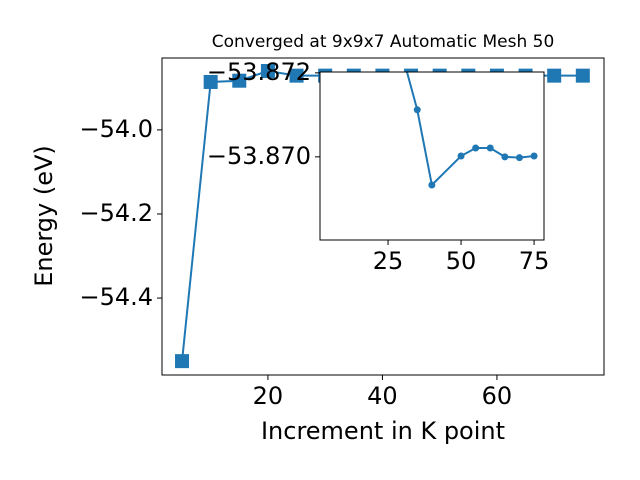  I want to click on series, so click(471, 130).